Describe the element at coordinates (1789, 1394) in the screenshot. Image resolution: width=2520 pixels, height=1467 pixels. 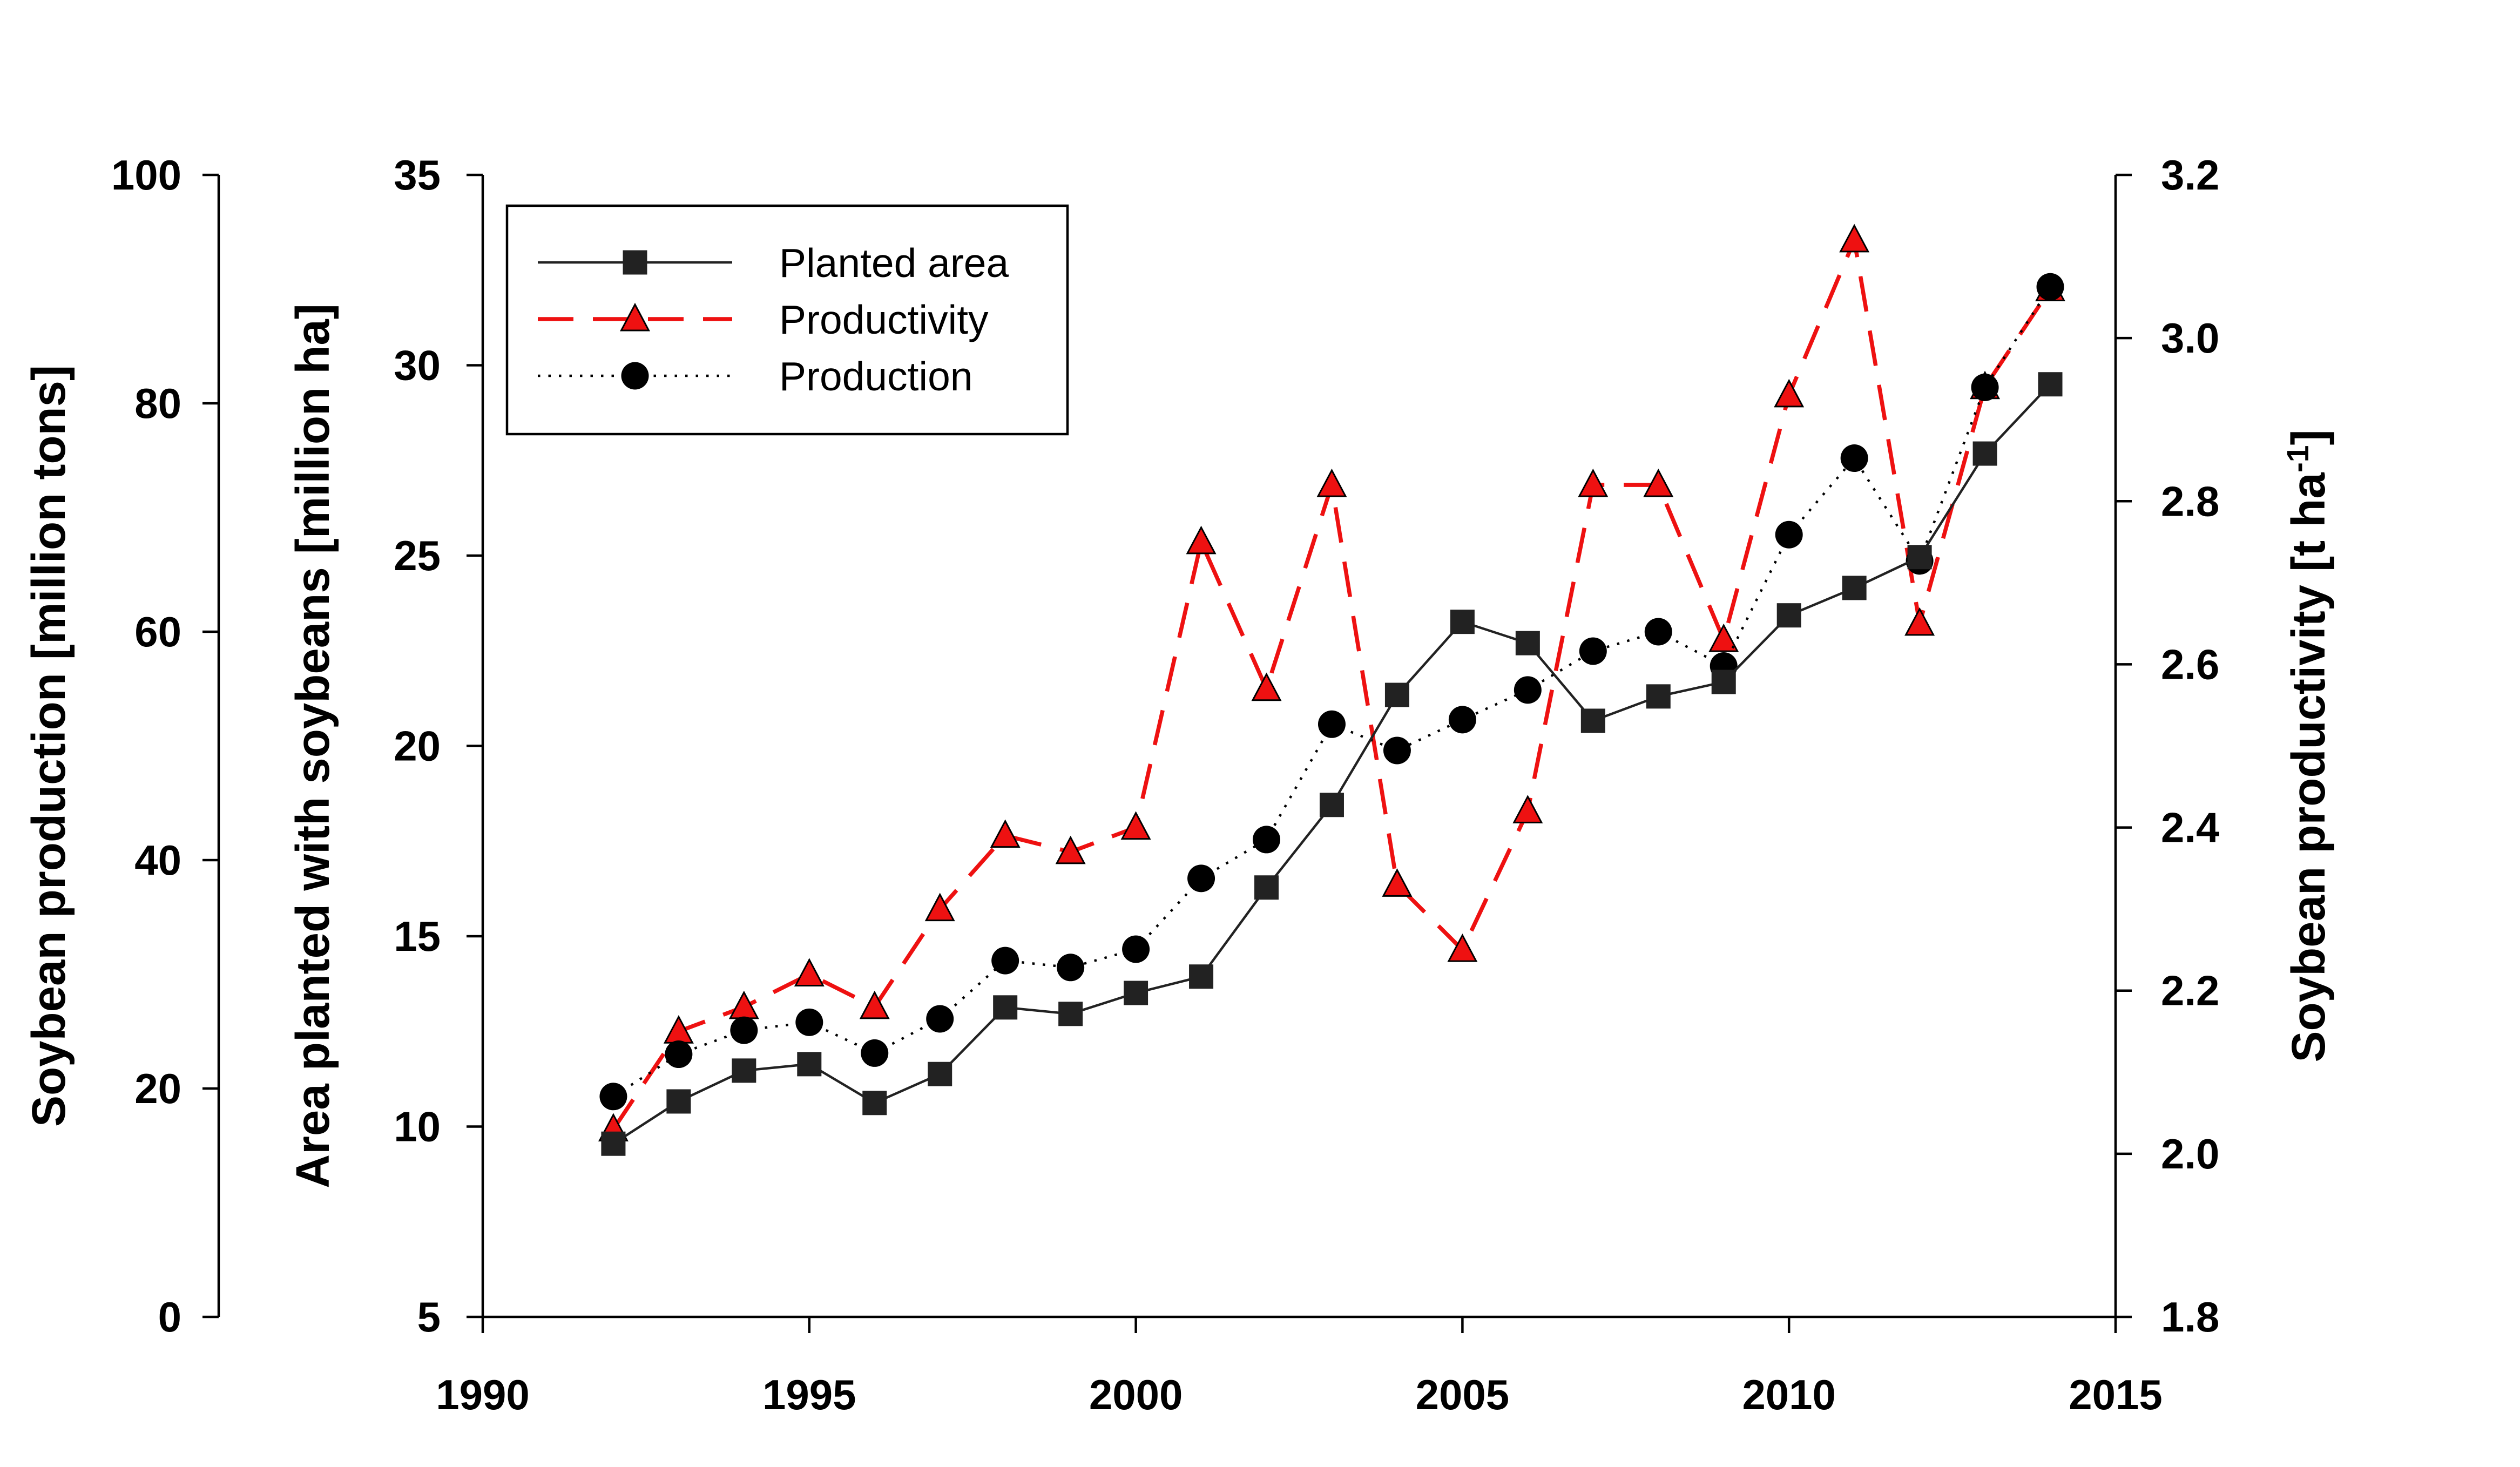
I see `x-tick-label: 2010` at that location.